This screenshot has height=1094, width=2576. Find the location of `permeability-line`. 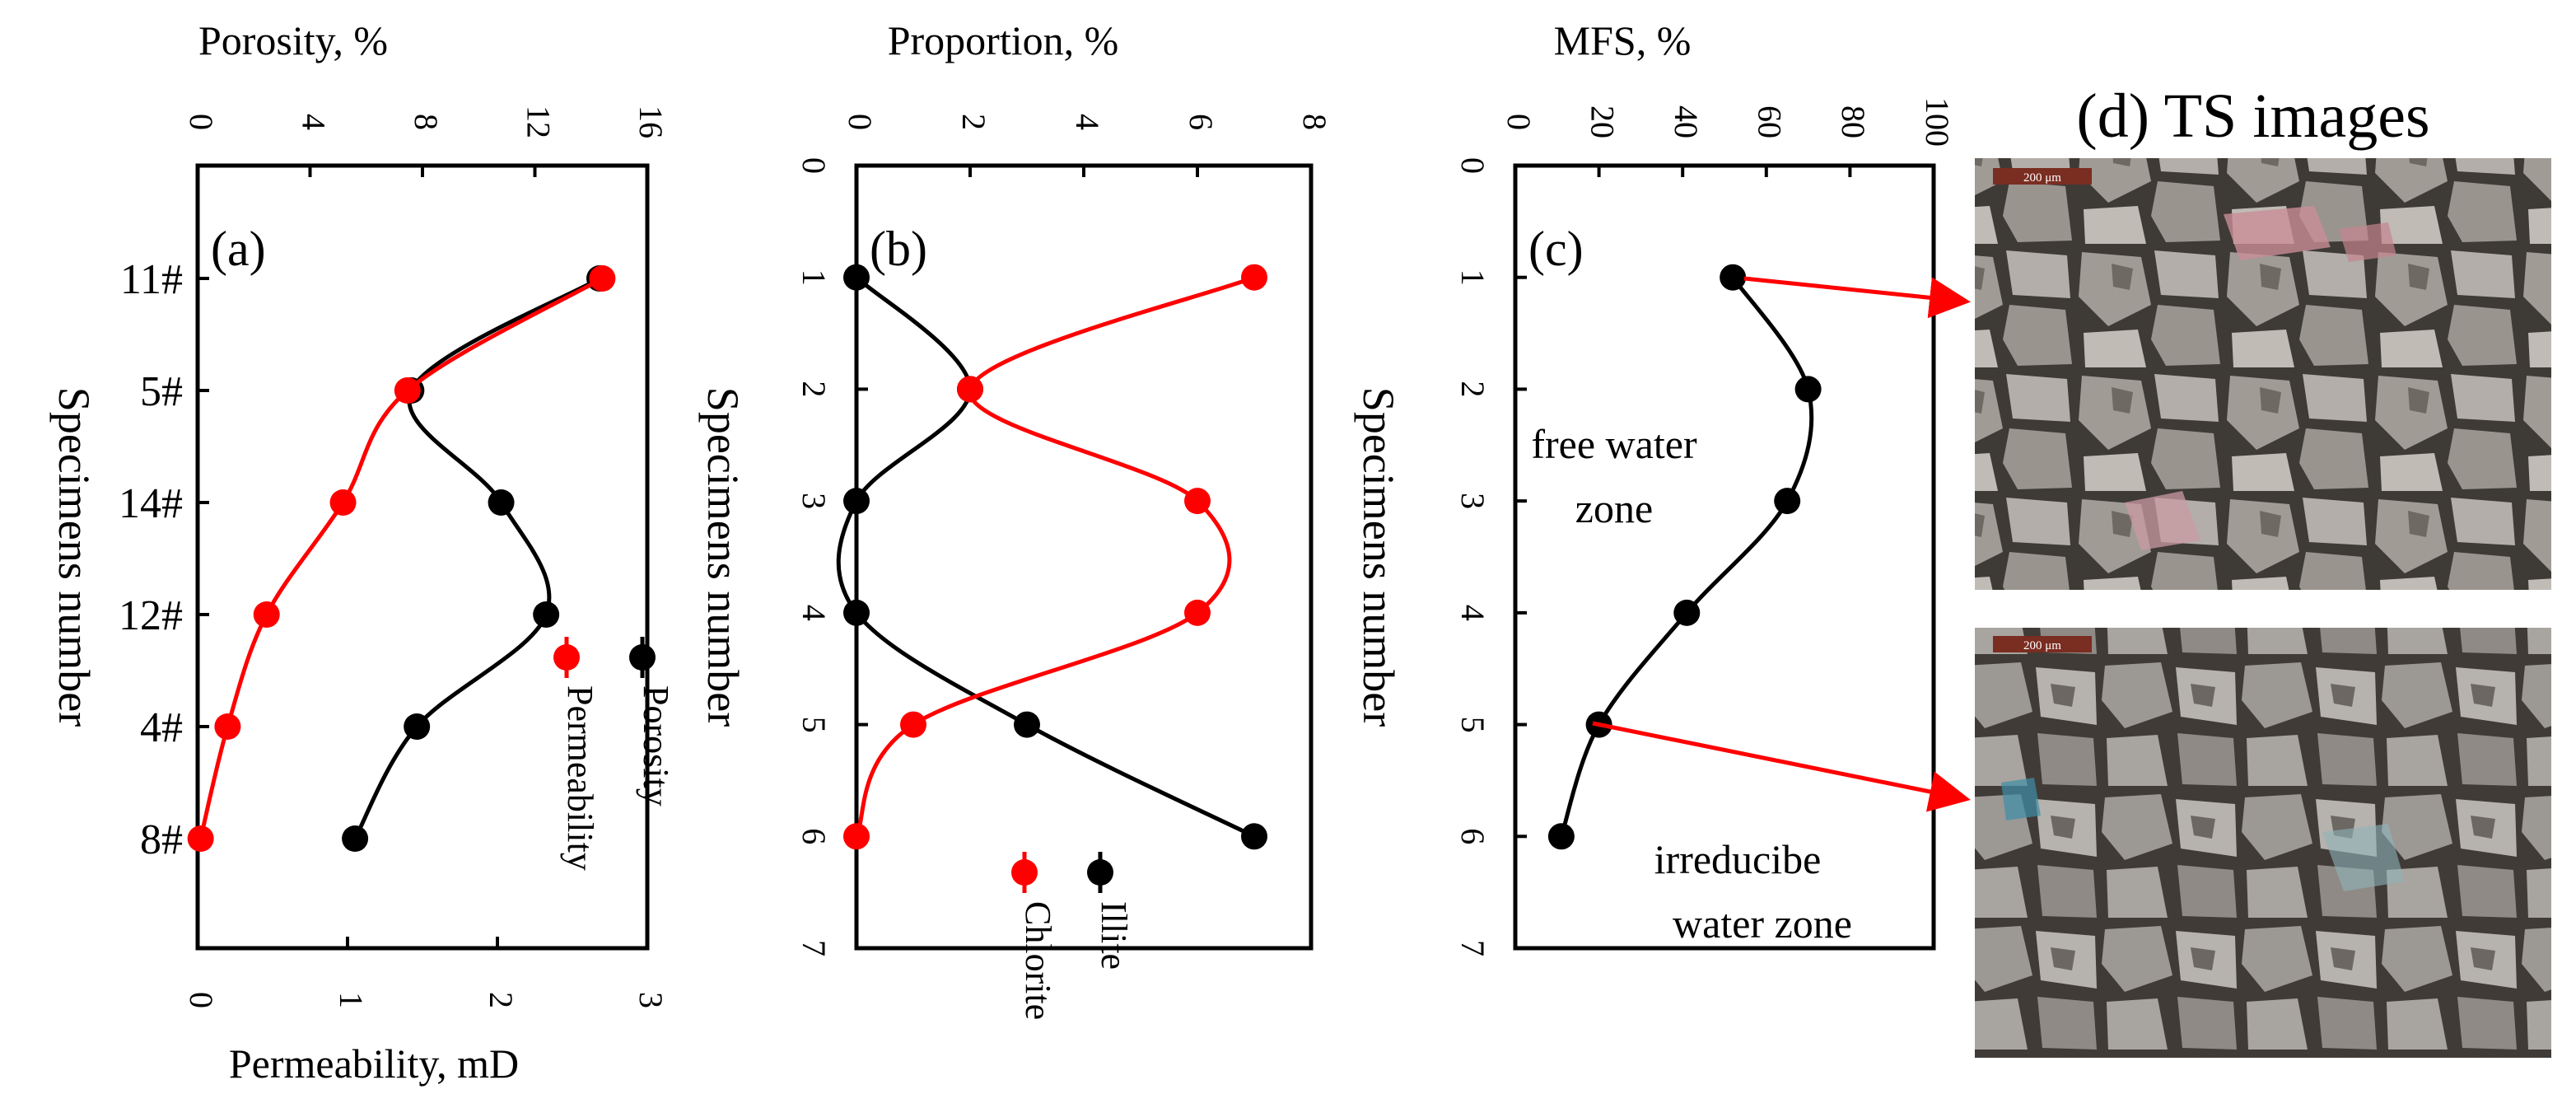

permeability-line is located at coordinates (401, 558).